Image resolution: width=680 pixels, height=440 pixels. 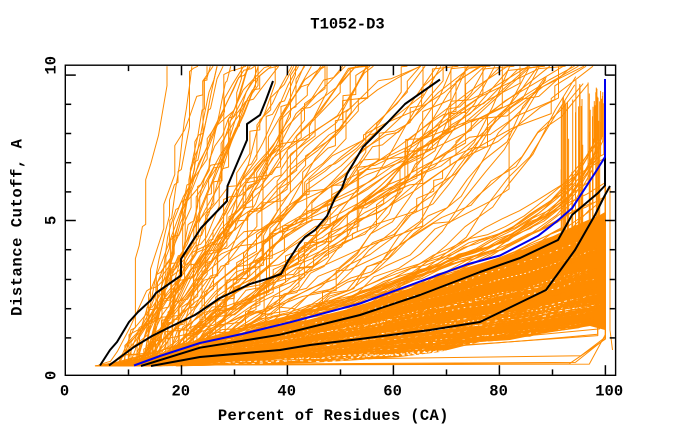 I want to click on svg-text: 20, so click(x=180, y=391).